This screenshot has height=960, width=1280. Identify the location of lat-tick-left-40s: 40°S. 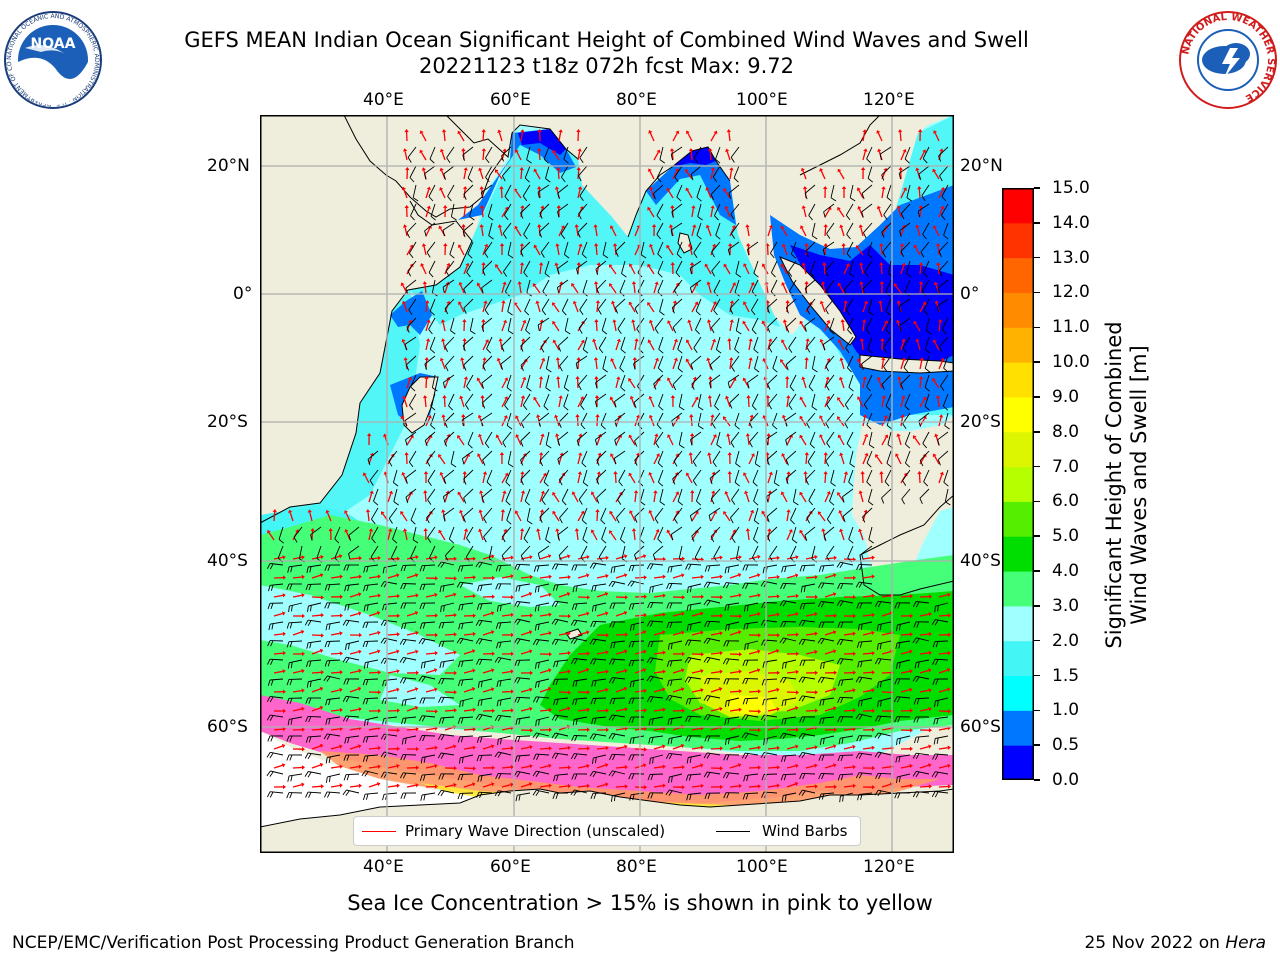
(227, 561).